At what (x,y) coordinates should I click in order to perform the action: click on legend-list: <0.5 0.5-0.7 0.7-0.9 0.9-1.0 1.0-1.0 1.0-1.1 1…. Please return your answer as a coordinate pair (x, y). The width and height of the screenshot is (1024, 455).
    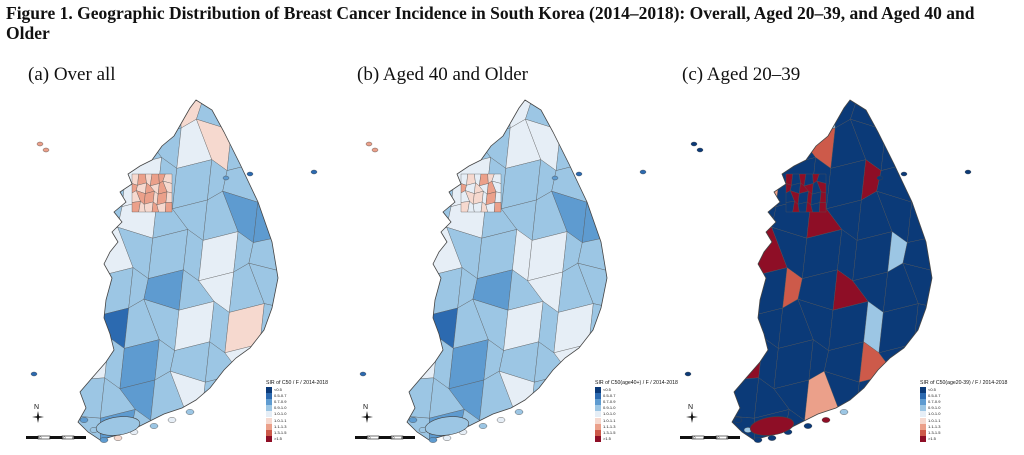
    Looking at the image, I should click on (930, 414).